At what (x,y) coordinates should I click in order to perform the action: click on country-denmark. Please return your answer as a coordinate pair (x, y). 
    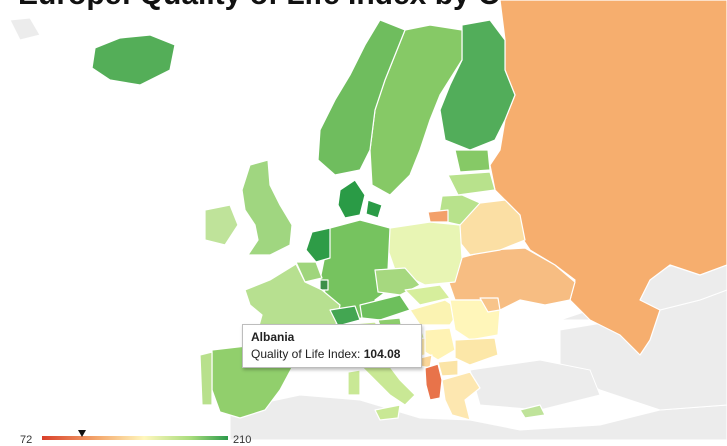
    Looking at the image, I should click on (351, 199).